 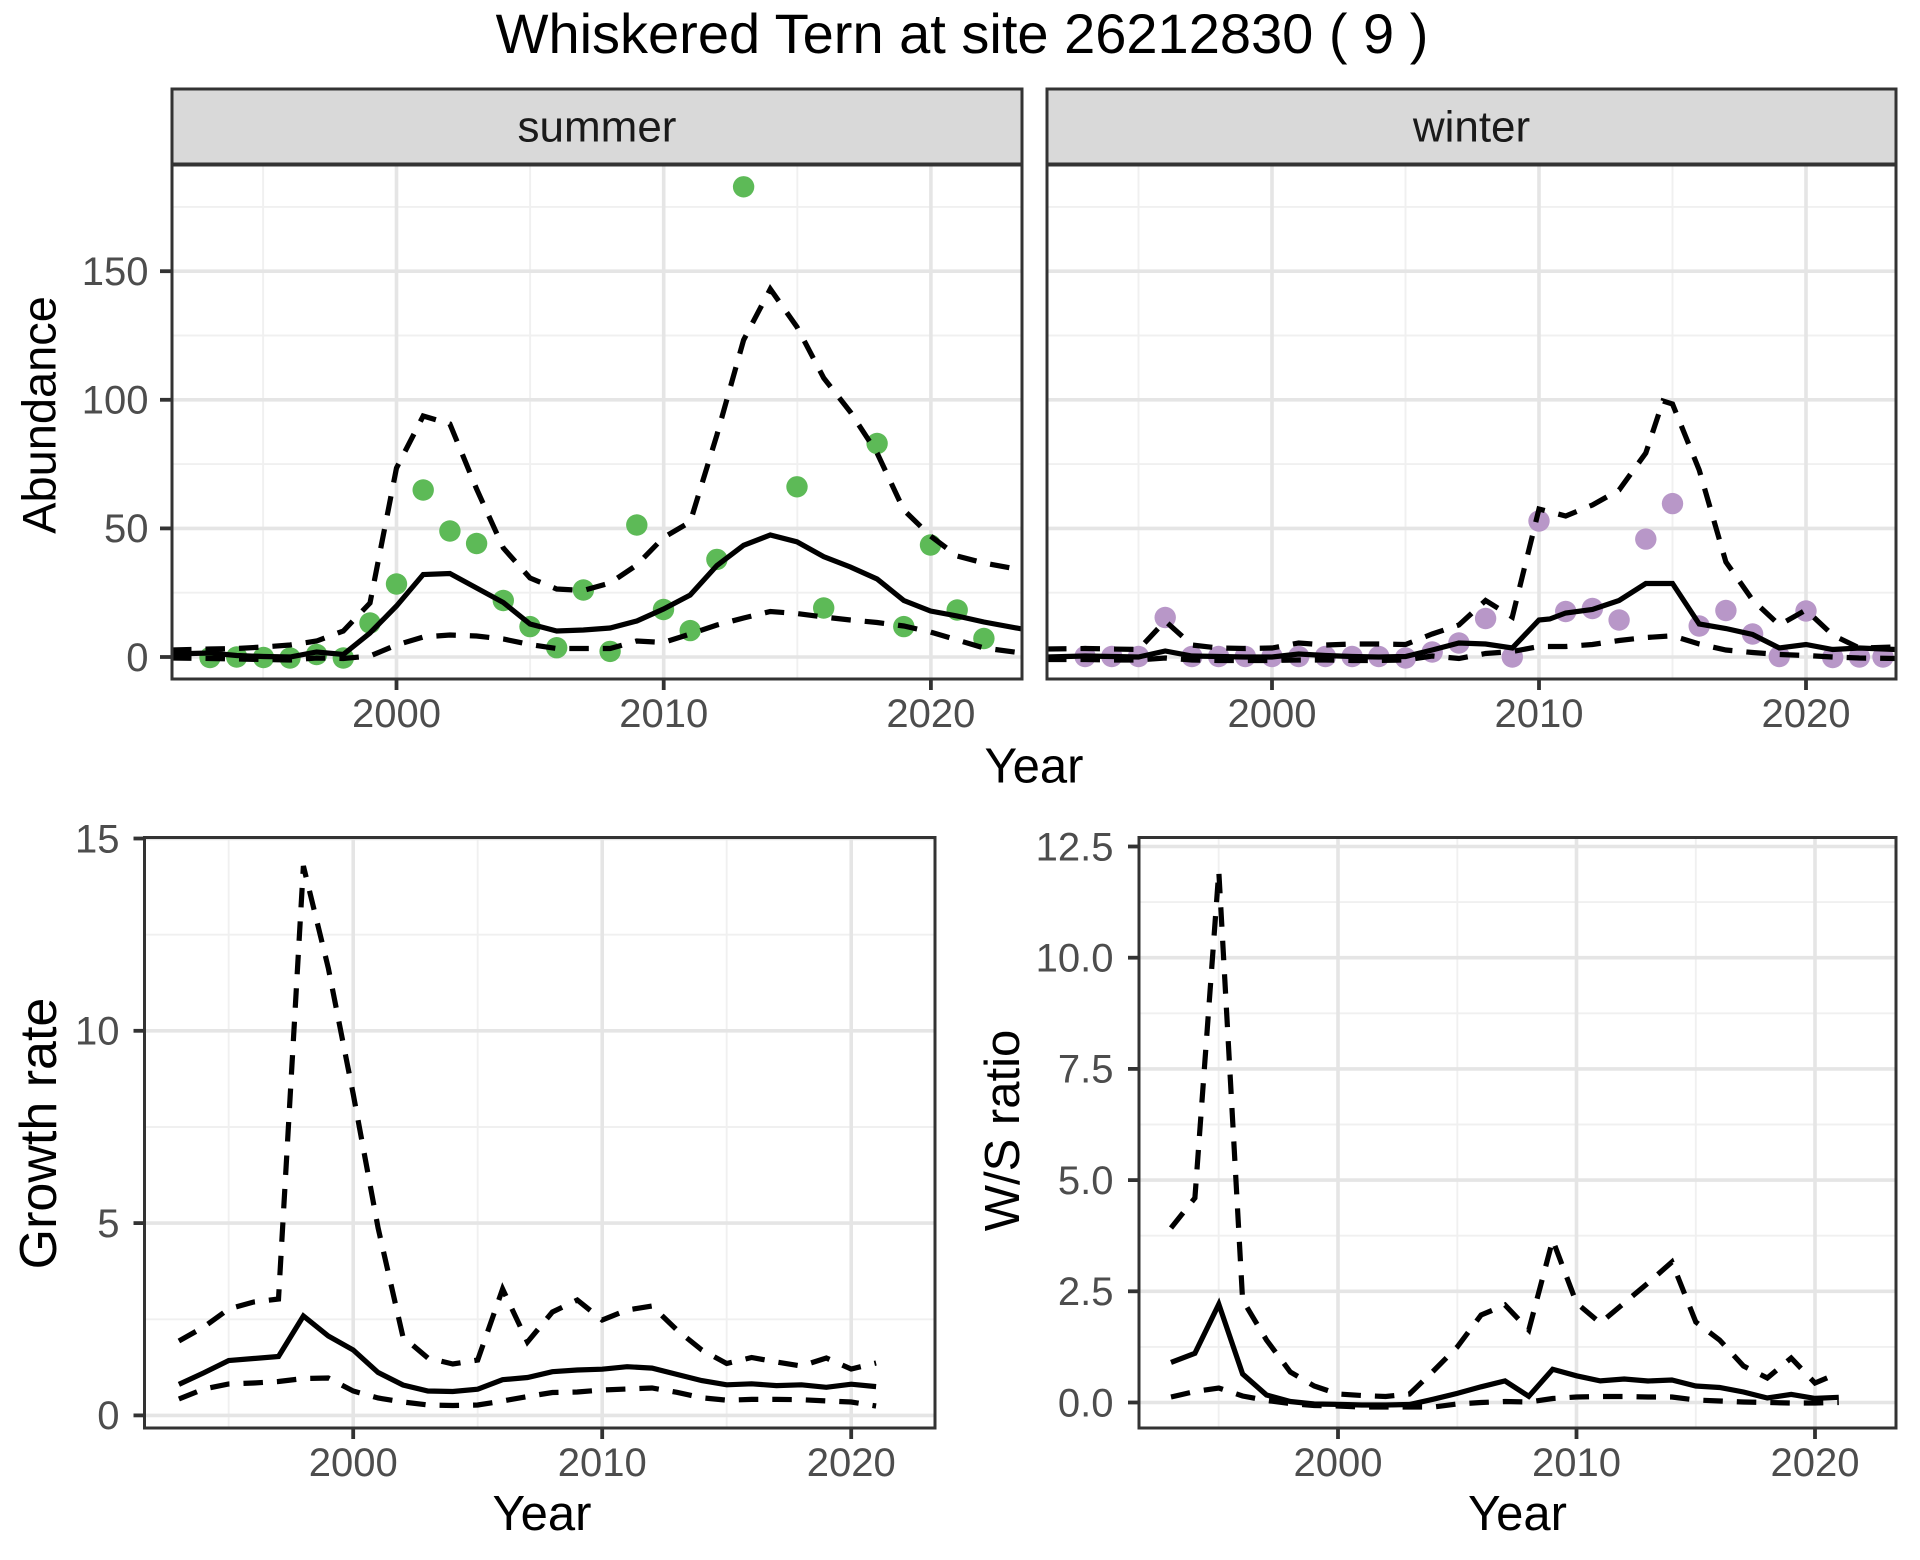 What do you see at coordinates (108, 1224) in the screenshot?
I see `svg-text: 5` at bounding box center [108, 1224].